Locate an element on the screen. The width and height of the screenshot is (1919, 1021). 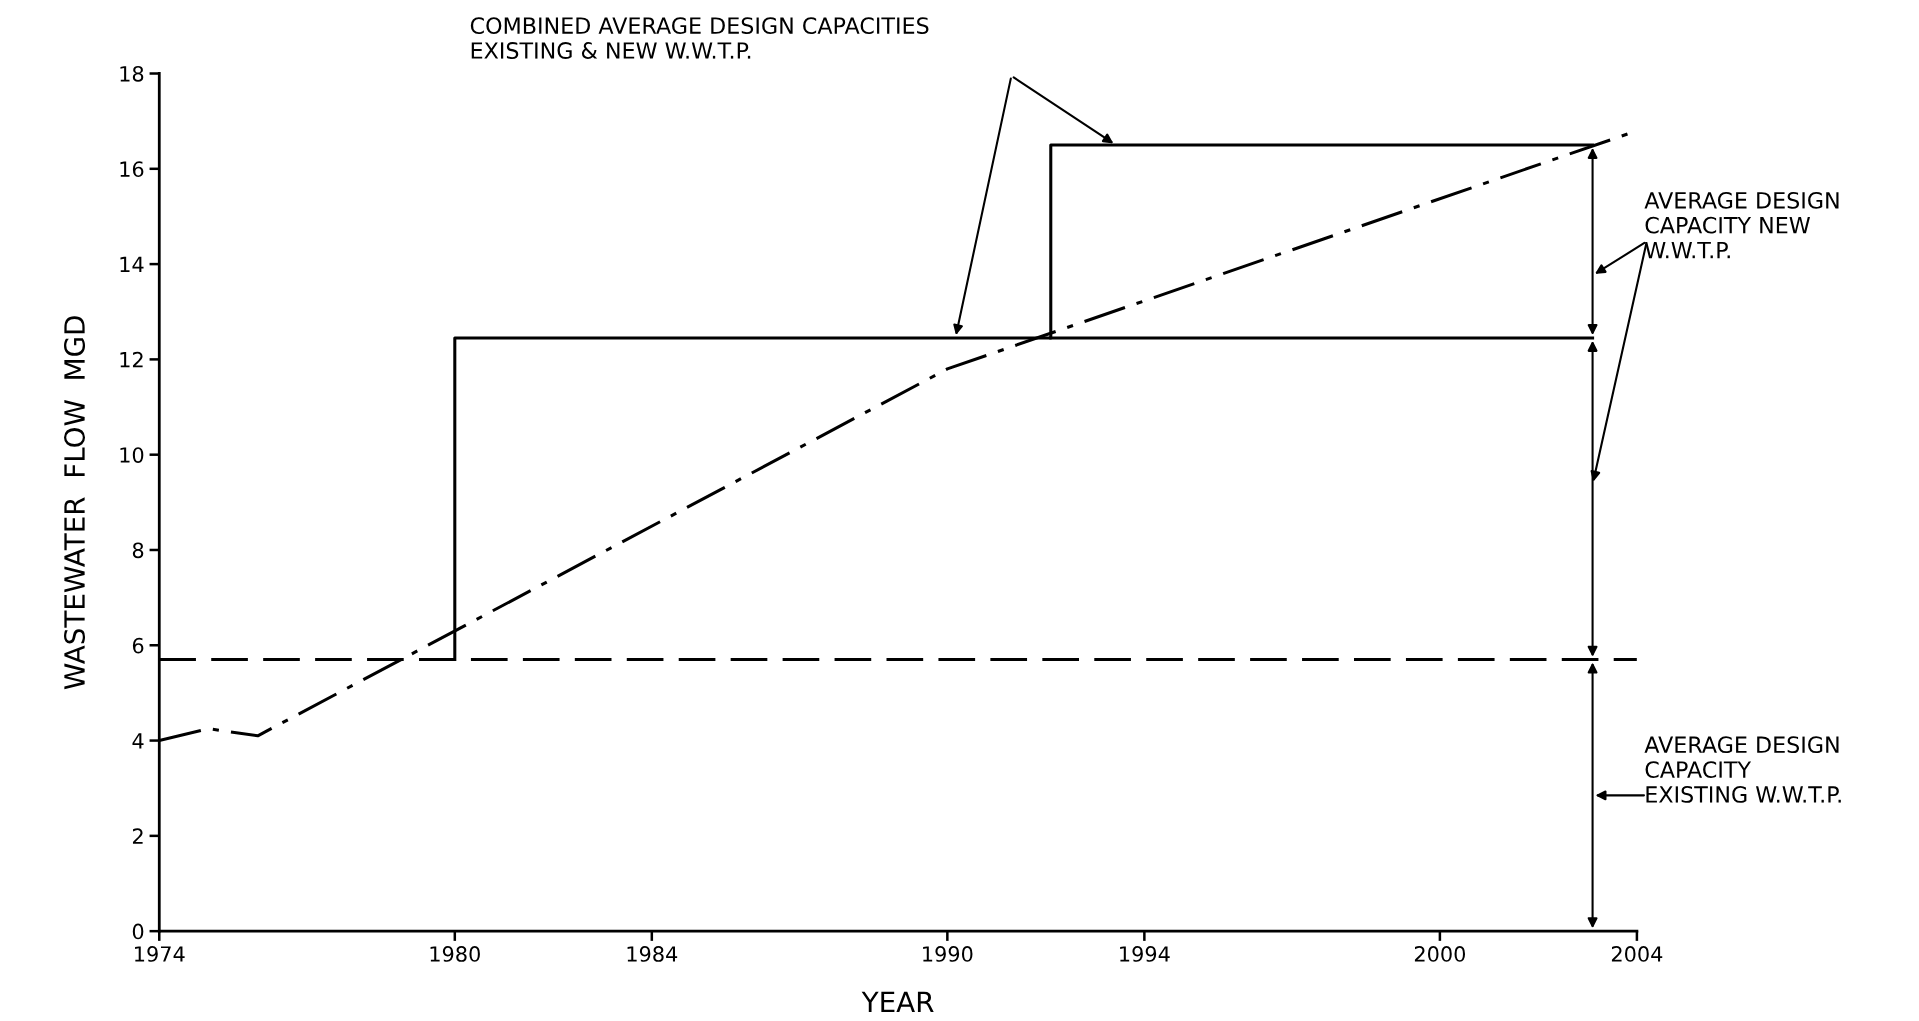
y-tick-label: 10 is located at coordinates (132, 455).